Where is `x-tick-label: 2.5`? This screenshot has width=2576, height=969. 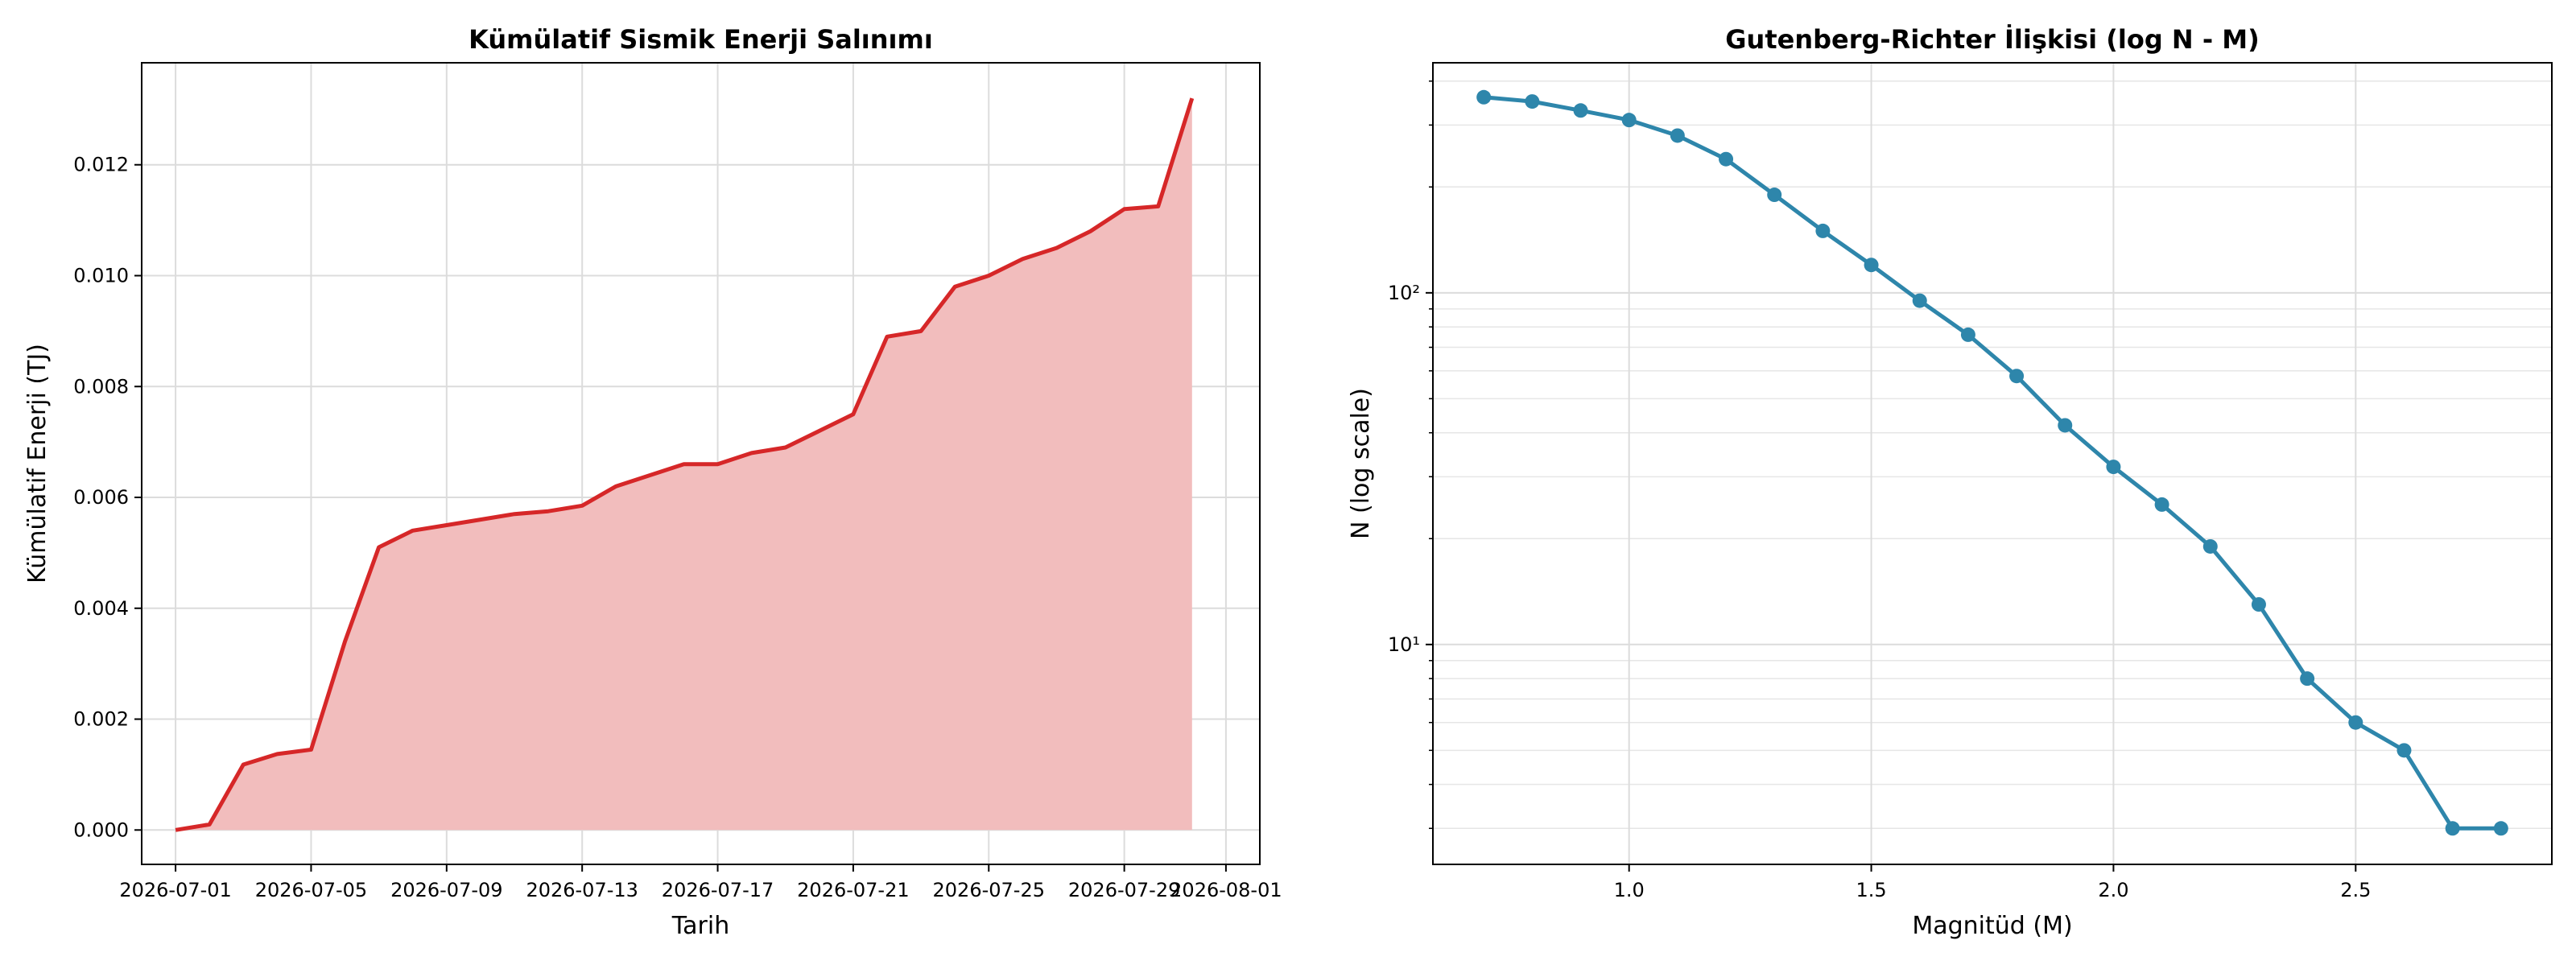
x-tick-label: 2.5 is located at coordinates (2355, 890).